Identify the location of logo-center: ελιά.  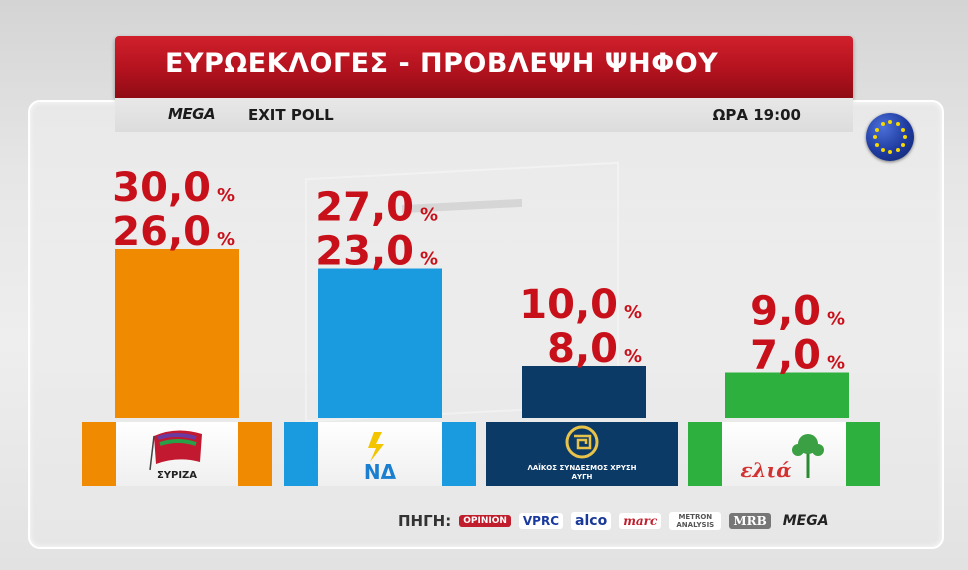
(784, 454).